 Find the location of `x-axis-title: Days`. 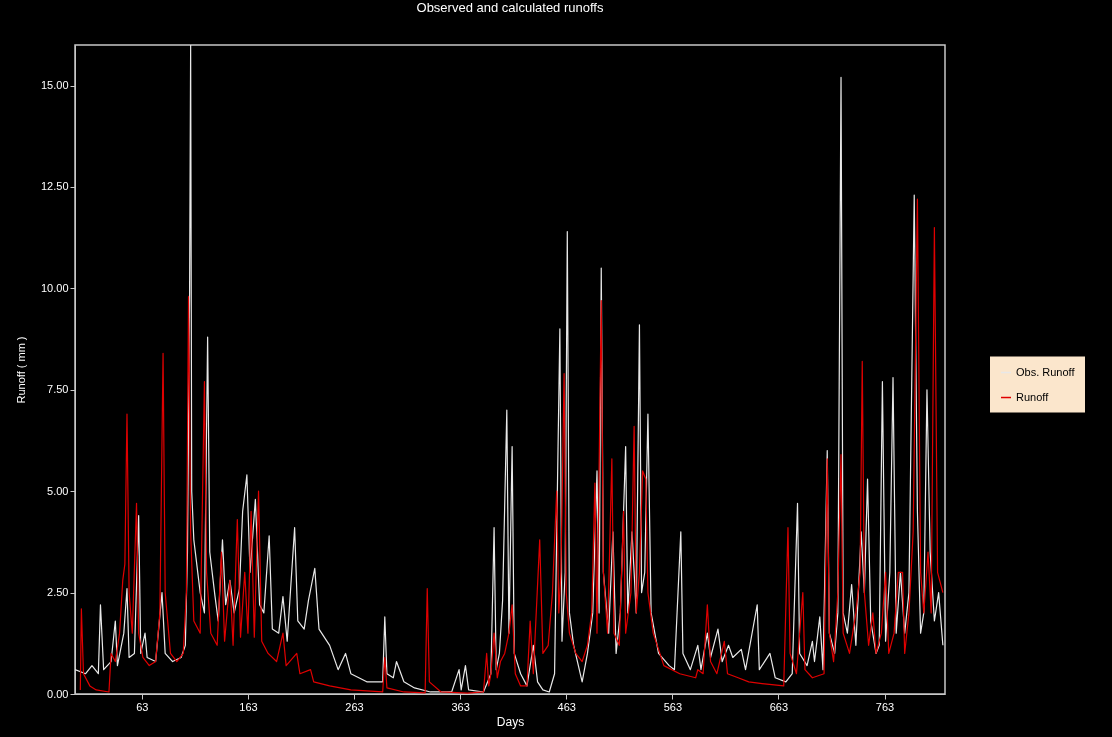

x-axis-title: Days is located at coordinates (510, 721).